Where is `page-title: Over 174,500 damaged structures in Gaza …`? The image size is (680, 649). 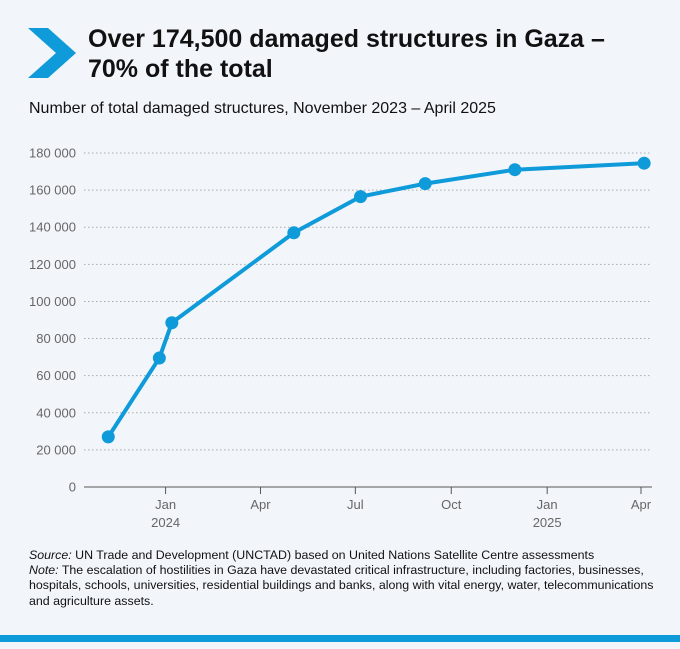
page-title: Over 174,500 damaged structures in Gaza … is located at coordinates (346, 54).